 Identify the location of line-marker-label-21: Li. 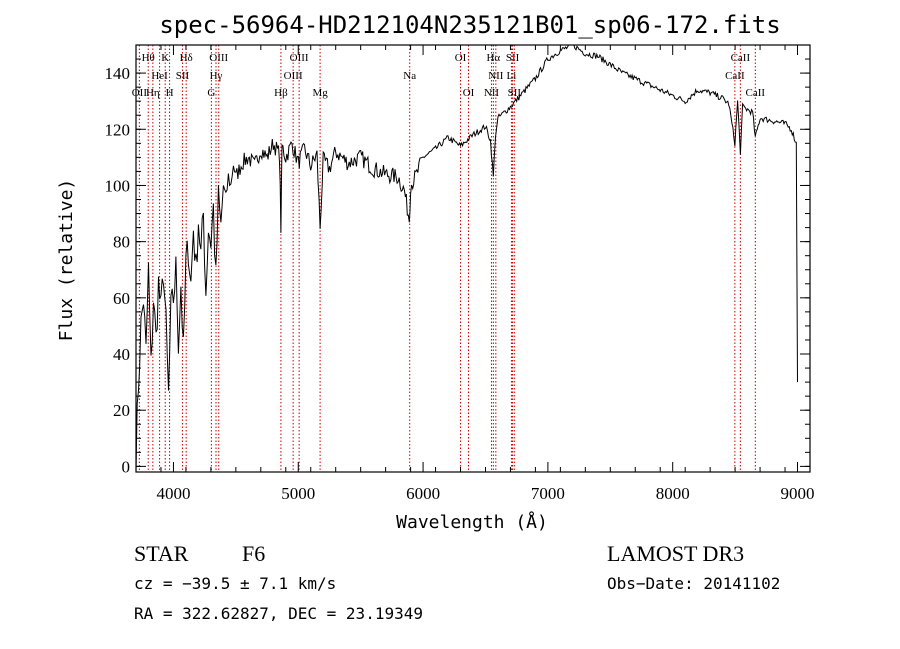
(512, 76).